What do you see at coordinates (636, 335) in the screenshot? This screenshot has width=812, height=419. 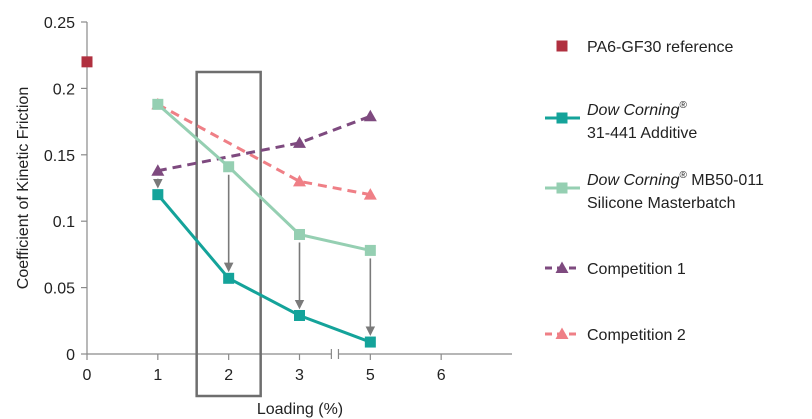 I see `legend-entry-4-label: Competition 2` at bounding box center [636, 335].